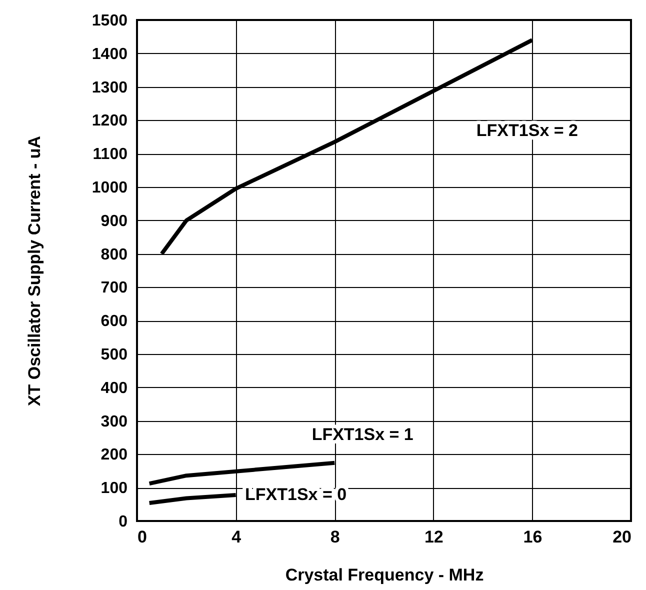 The height and width of the screenshot is (590, 646). What do you see at coordinates (384, 575) in the screenshot?
I see `x-axis-title: Crystal Frequency - MHz` at bounding box center [384, 575].